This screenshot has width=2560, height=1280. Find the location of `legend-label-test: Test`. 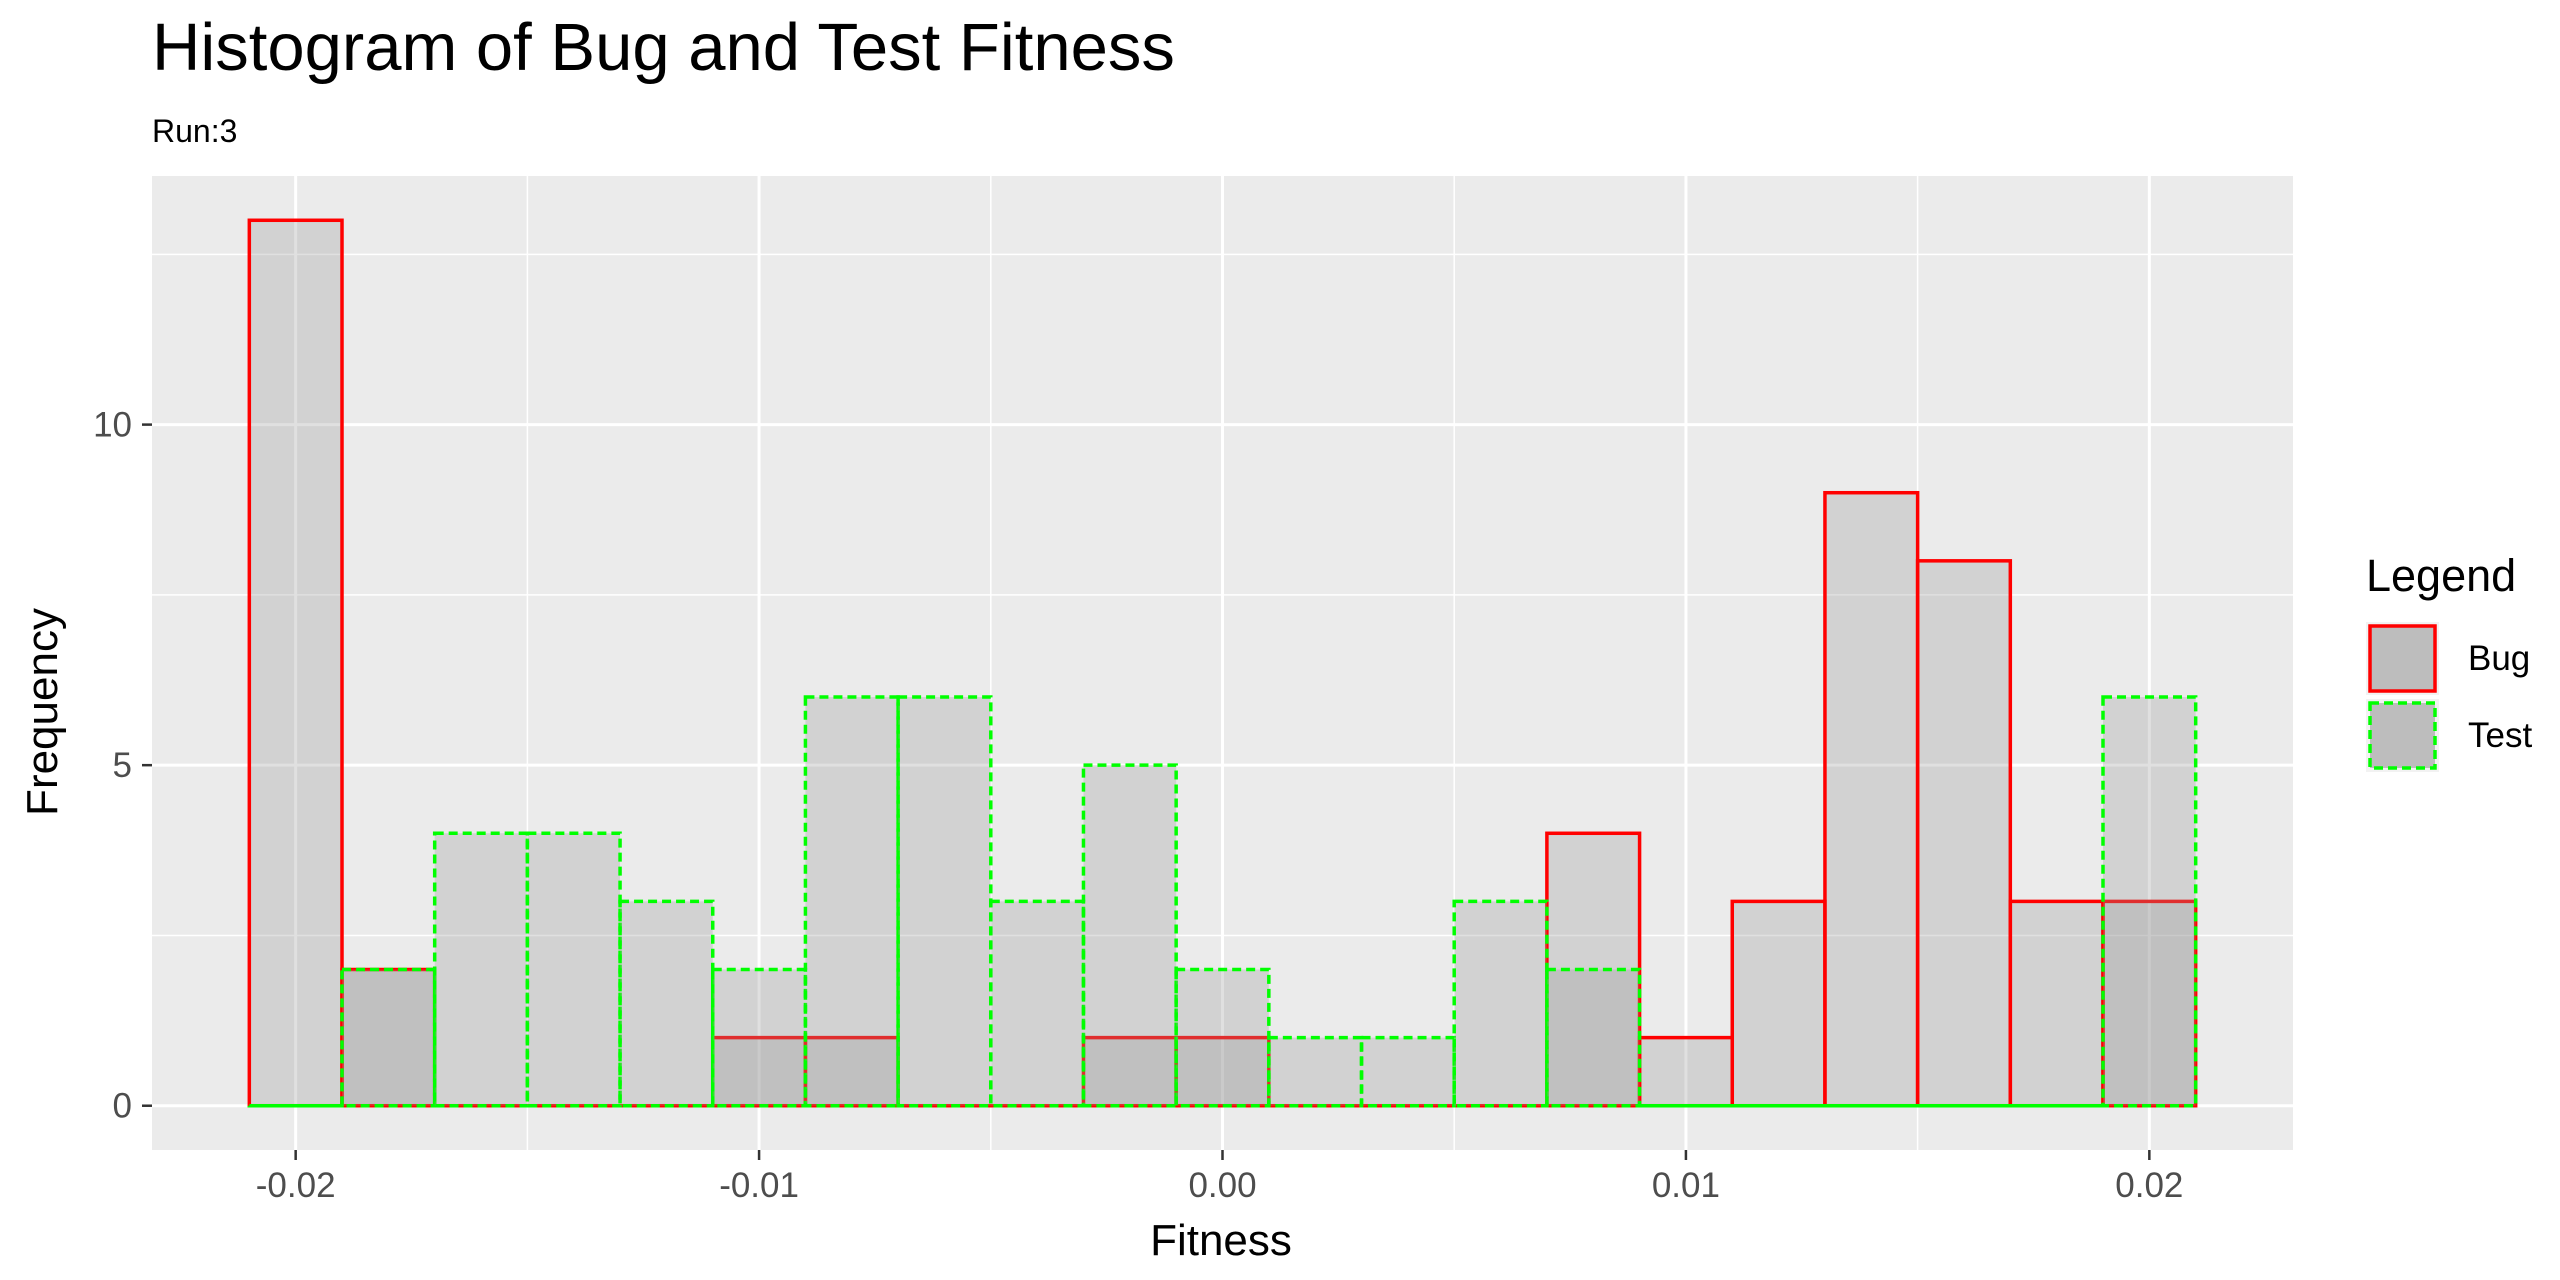

legend-label-test: Test is located at coordinates (2500, 735).